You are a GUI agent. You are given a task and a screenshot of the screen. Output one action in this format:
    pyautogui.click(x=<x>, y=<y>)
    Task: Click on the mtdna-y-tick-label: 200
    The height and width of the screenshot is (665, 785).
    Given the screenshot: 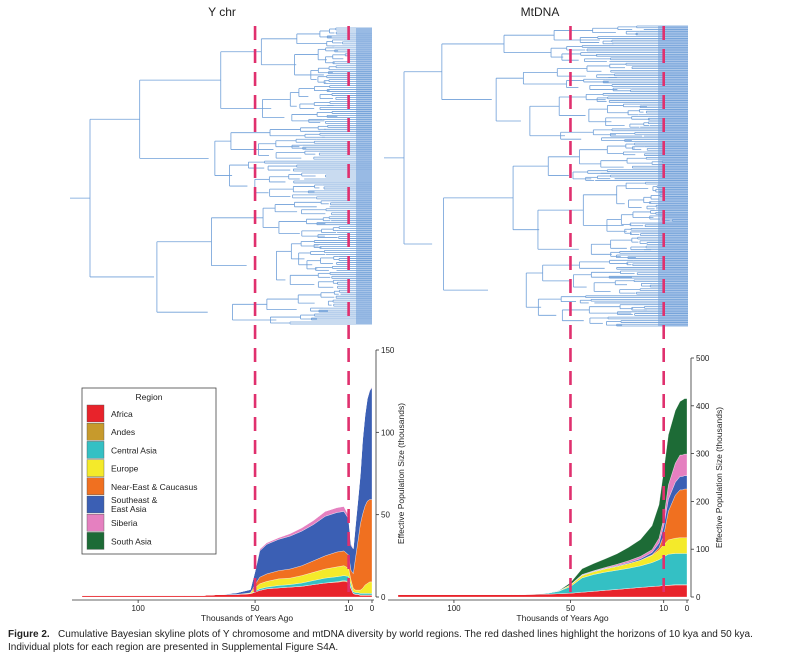 What is the action you would take?
    pyautogui.click(x=703, y=501)
    